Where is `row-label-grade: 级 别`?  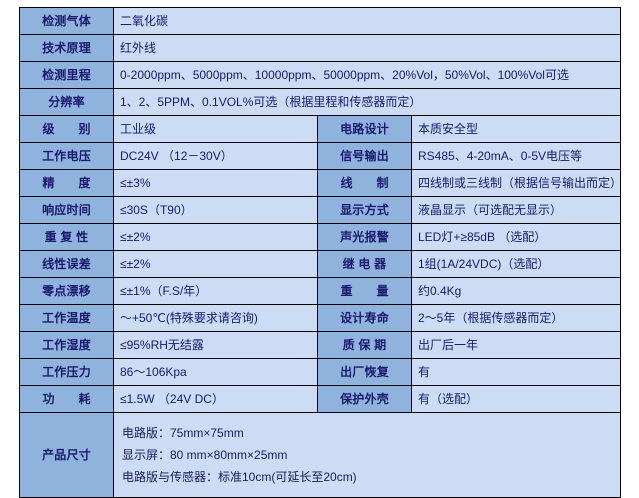
row-label-grade: 级 别 is located at coordinates (66, 129).